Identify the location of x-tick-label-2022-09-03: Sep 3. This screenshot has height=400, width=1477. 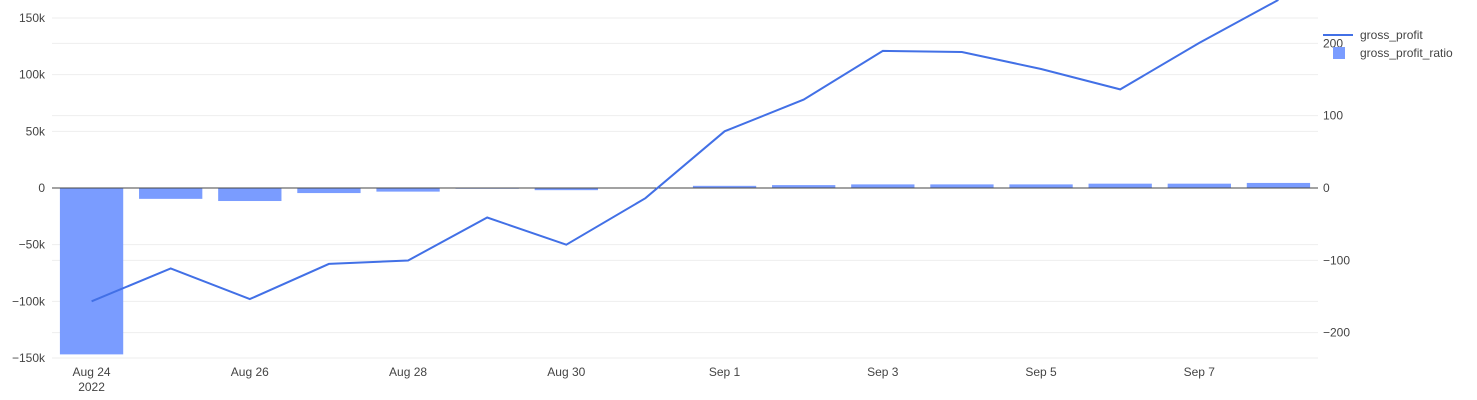
(883, 372).